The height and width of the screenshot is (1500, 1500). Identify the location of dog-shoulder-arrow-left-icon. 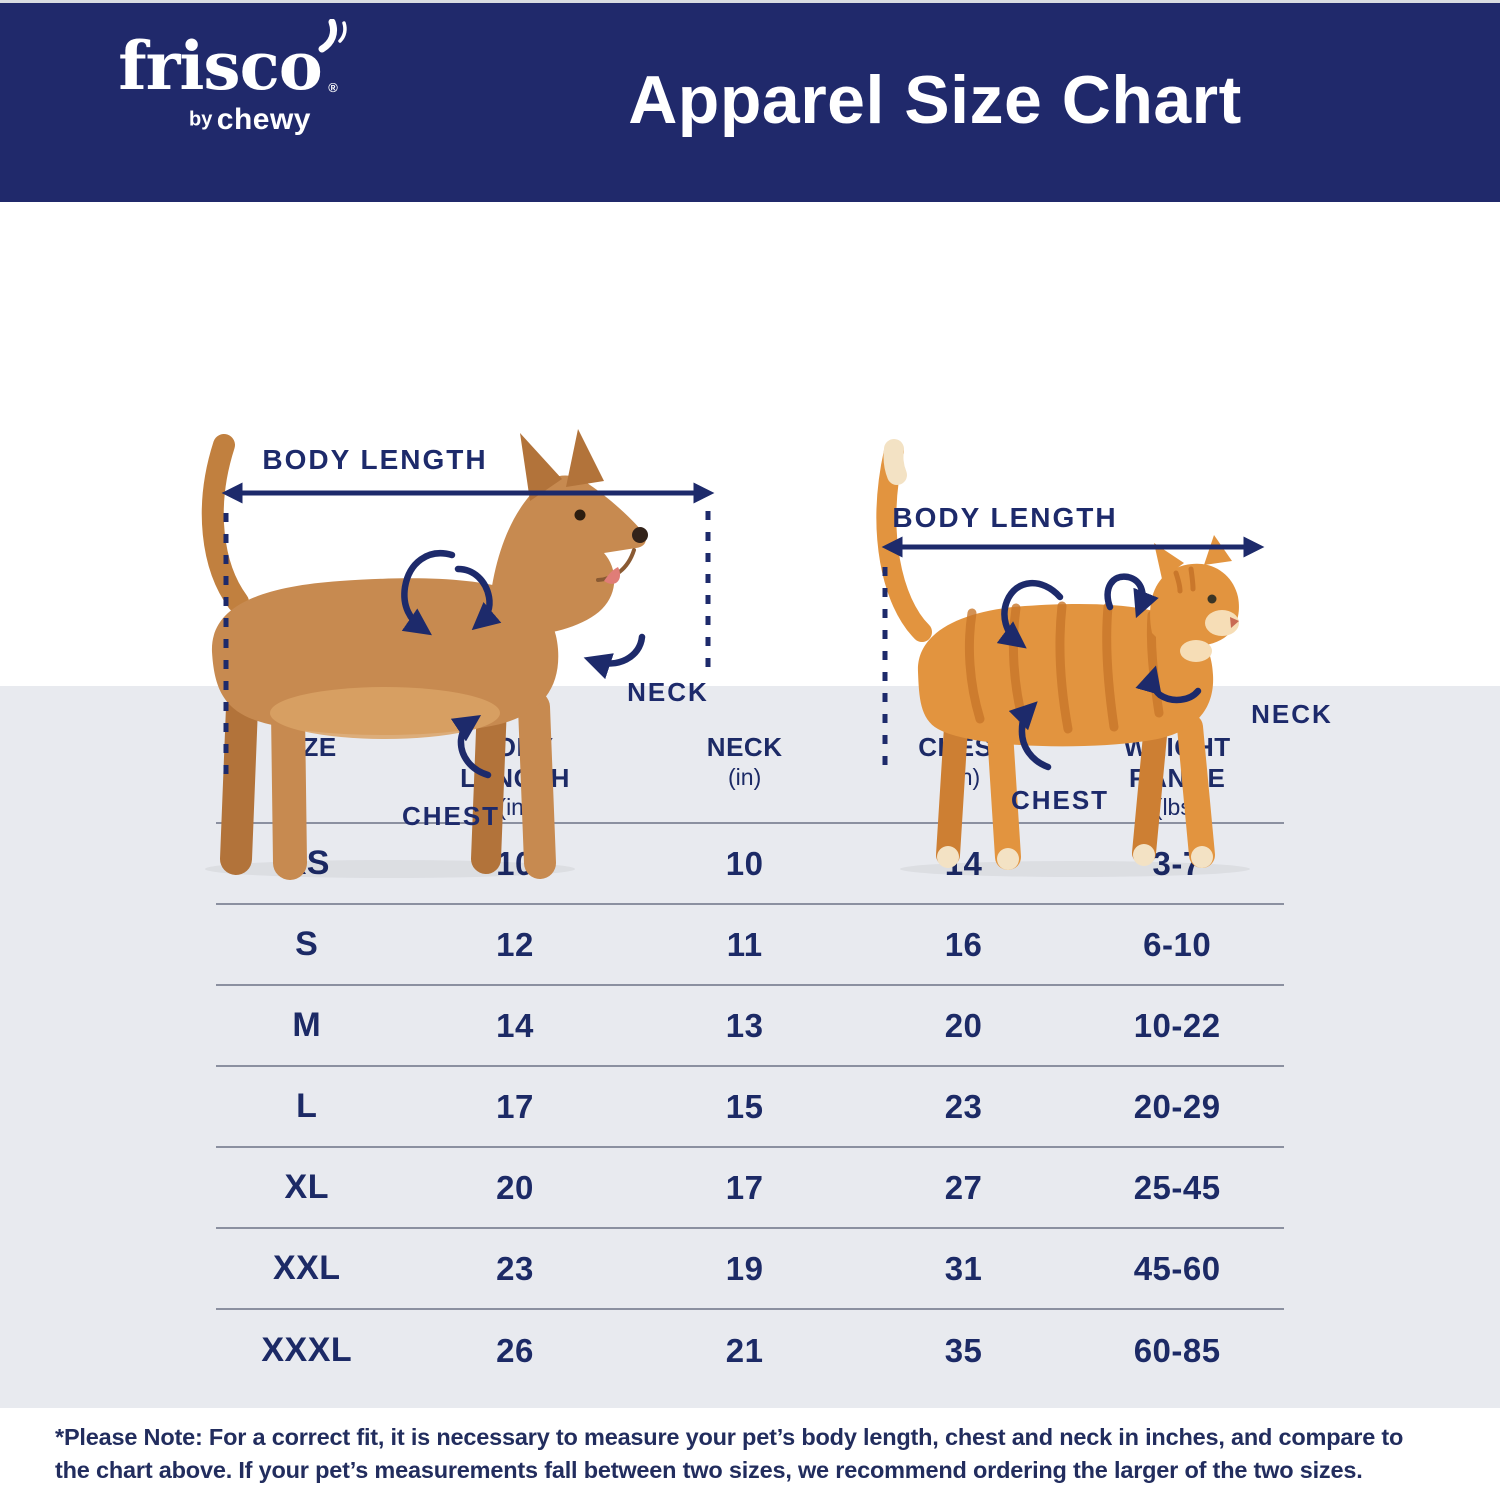
(428, 593).